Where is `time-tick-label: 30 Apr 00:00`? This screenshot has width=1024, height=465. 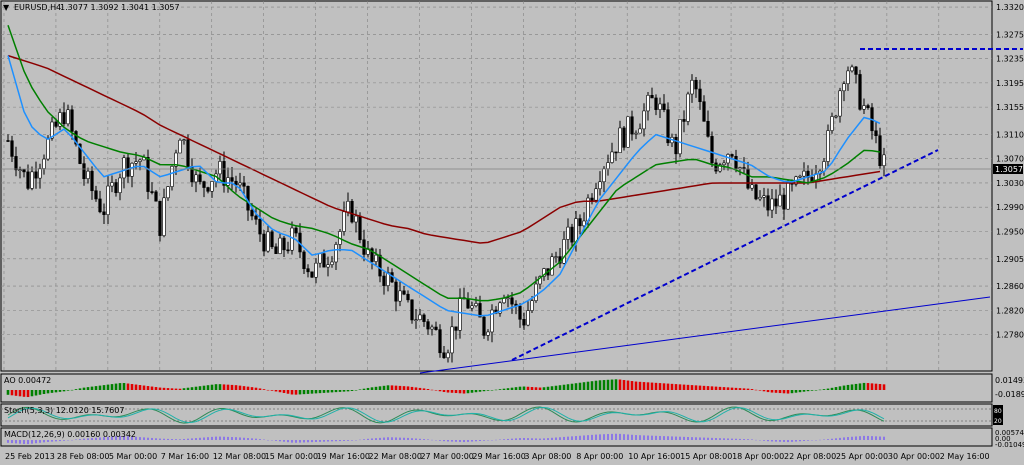 time-tick-label: 30 Apr 00:00 is located at coordinates (914, 456).